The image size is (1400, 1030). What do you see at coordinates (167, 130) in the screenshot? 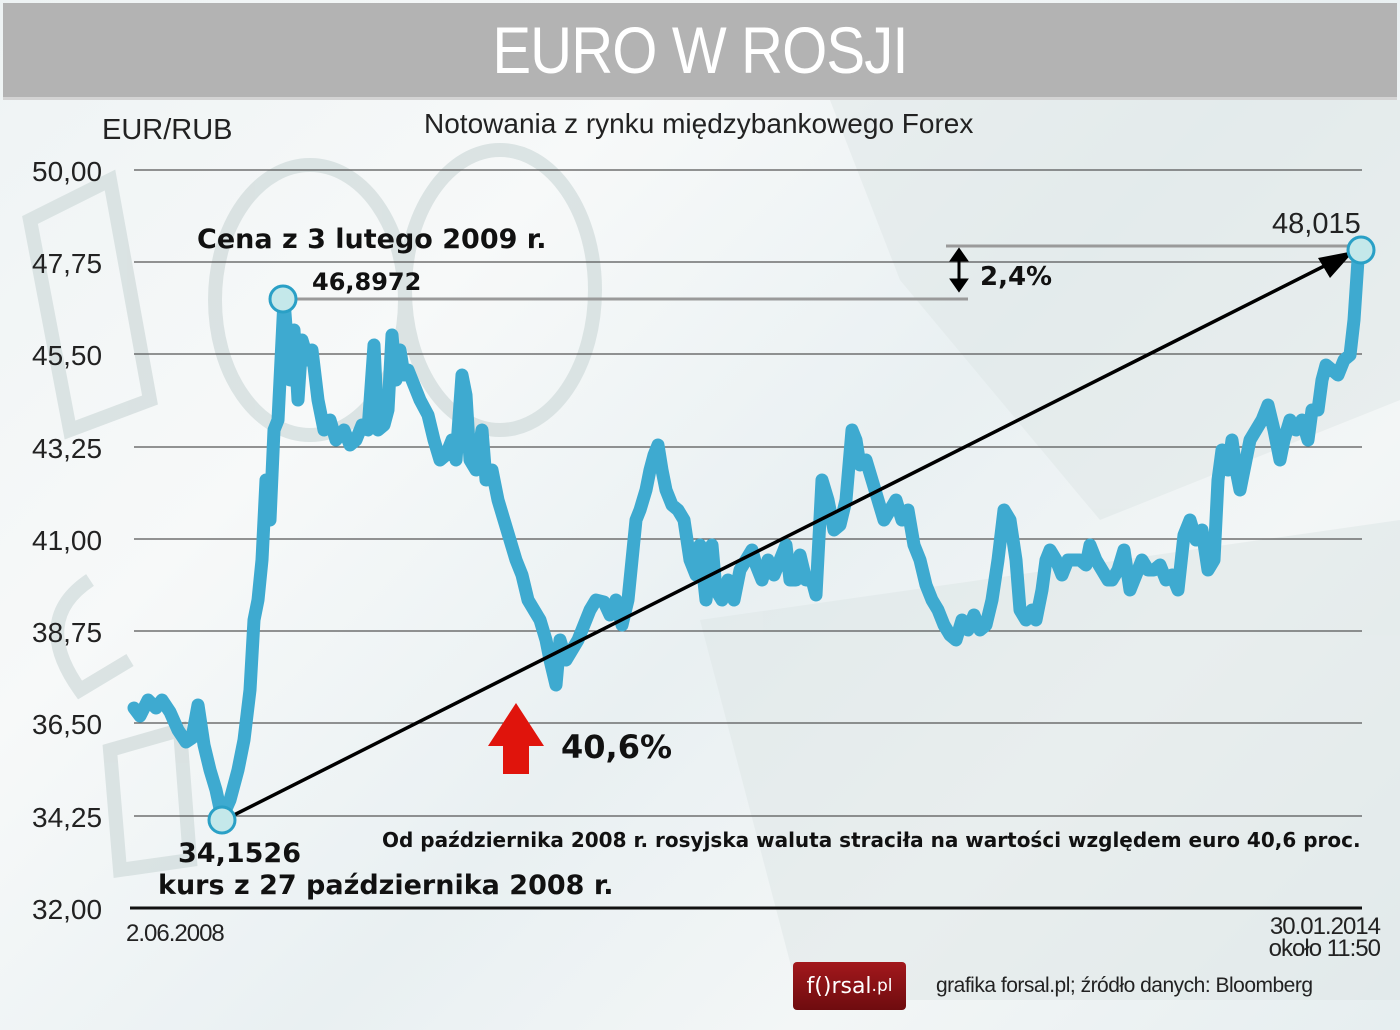
I see `y-axis-unit-label: EUR/RUB` at bounding box center [167, 130].